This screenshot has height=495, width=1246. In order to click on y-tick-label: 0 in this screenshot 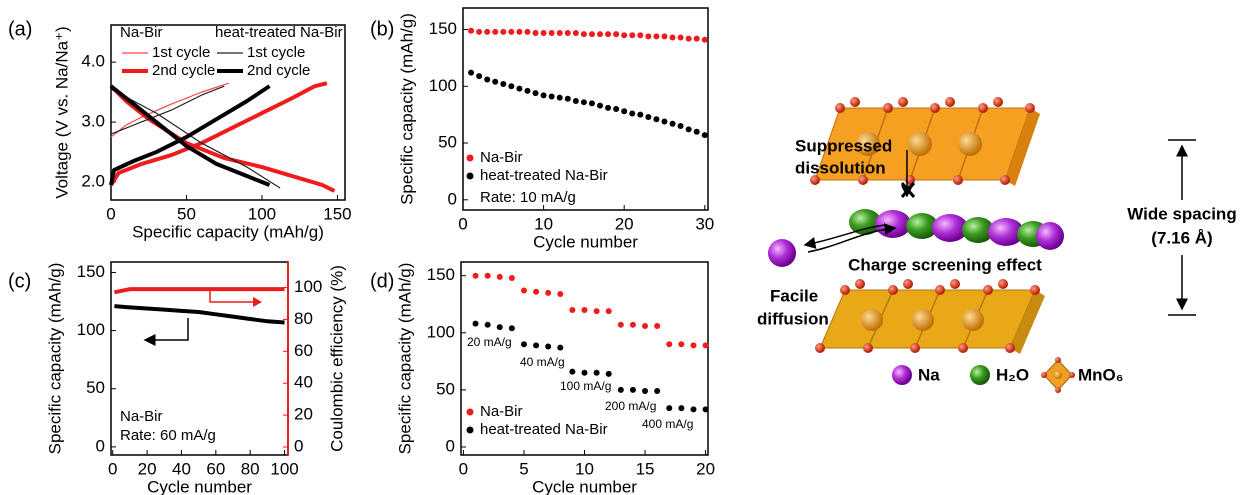, I will do `click(100, 445)`.